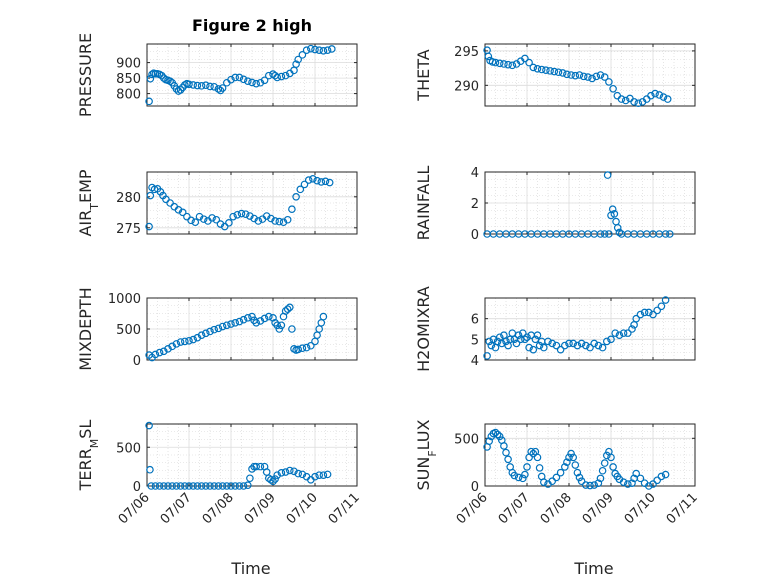 The image size is (778, 583). I want to click on x-tick-label: 07/06, so click(134, 508).